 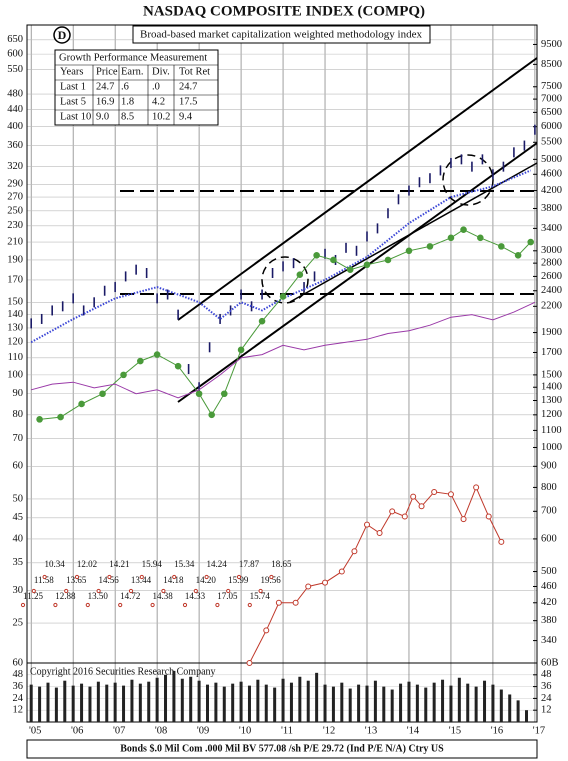 I want to click on pe-label: 14.21, so click(x=119, y=564).